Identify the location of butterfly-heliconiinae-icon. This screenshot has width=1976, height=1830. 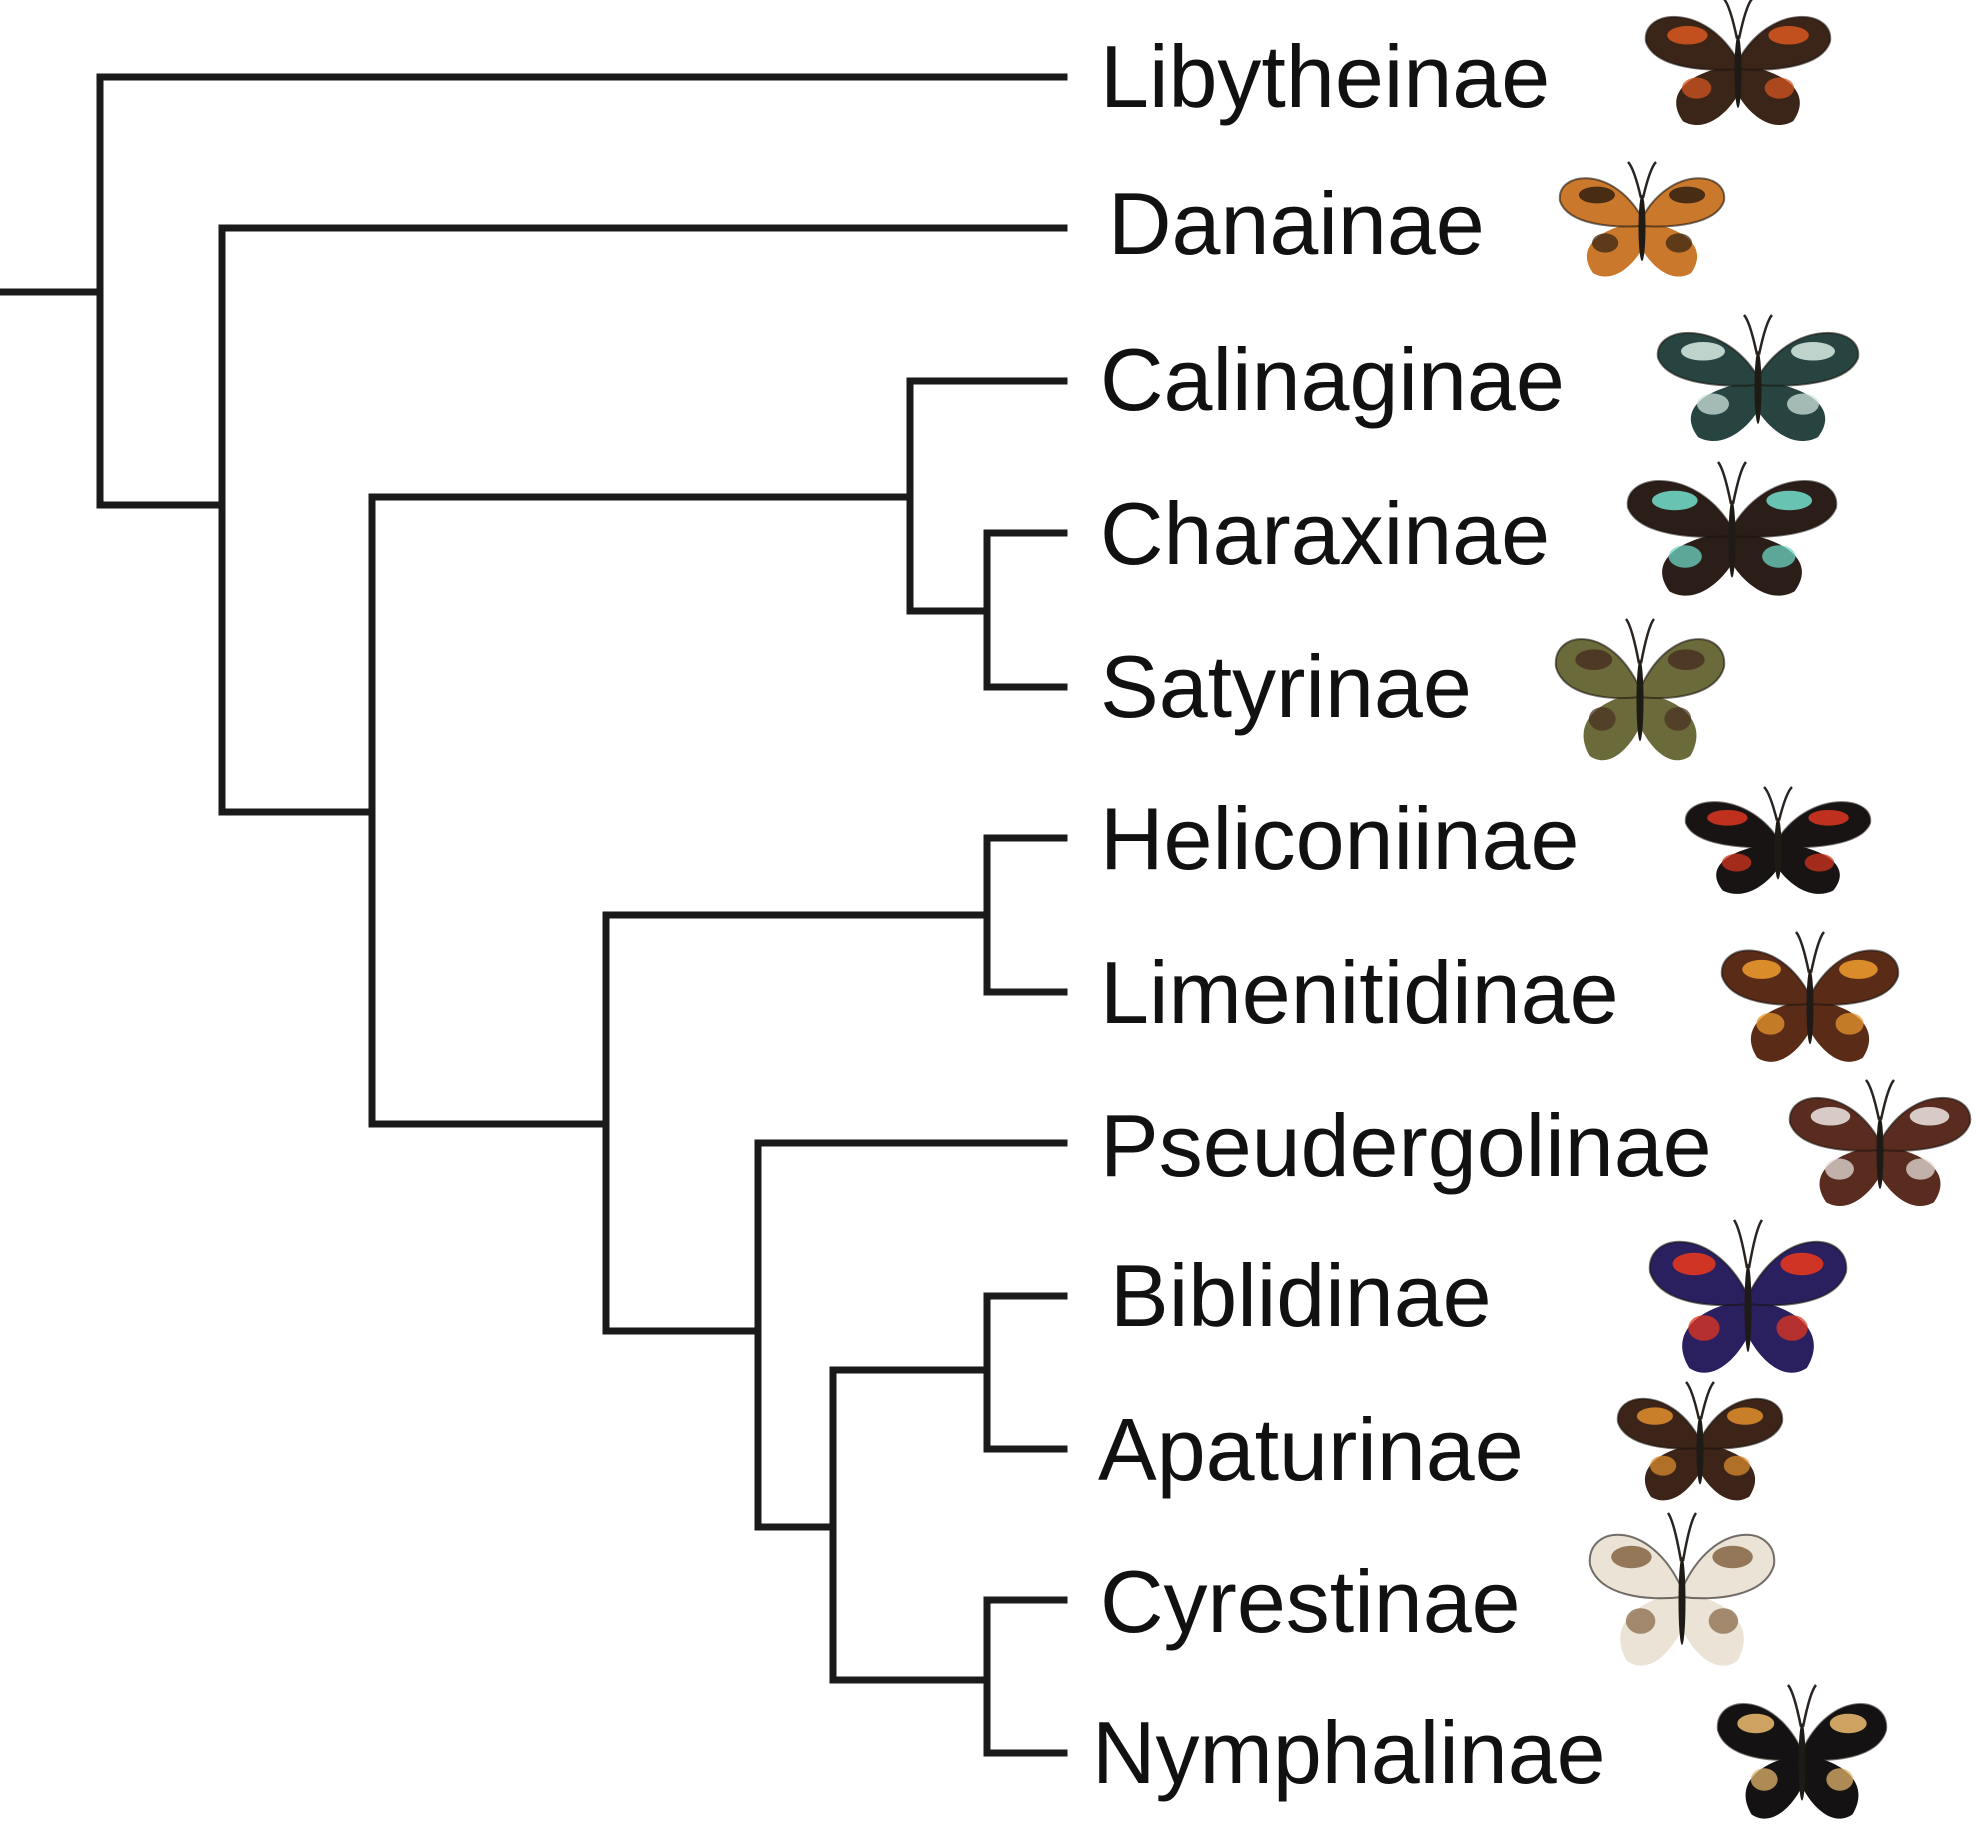
(1778, 840).